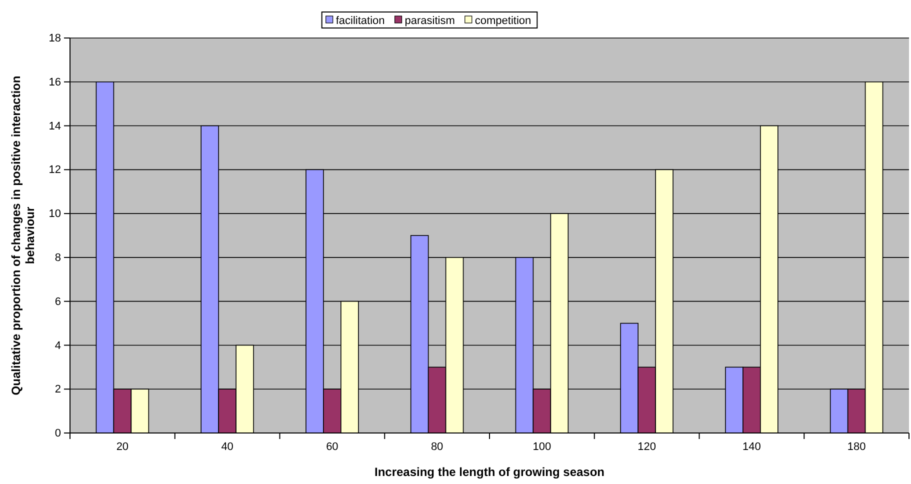 Image resolution: width=911 pixels, height=484 pixels. Describe the element at coordinates (57, 302) in the screenshot. I see `y-tick-label: 6` at that location.